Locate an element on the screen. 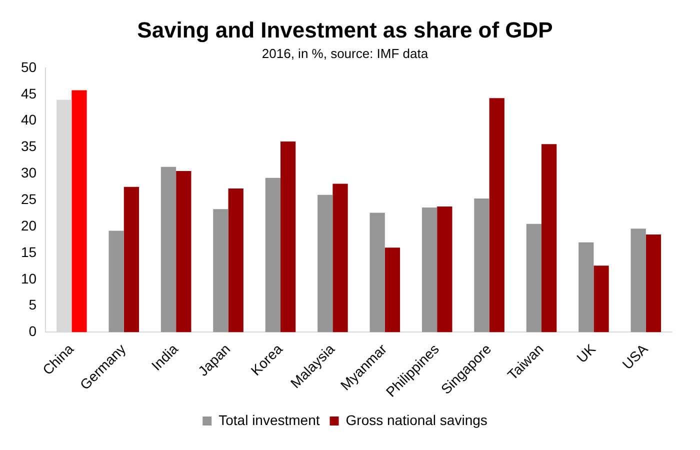  y-tick-label: 50 is located at coordinates (28, 66).